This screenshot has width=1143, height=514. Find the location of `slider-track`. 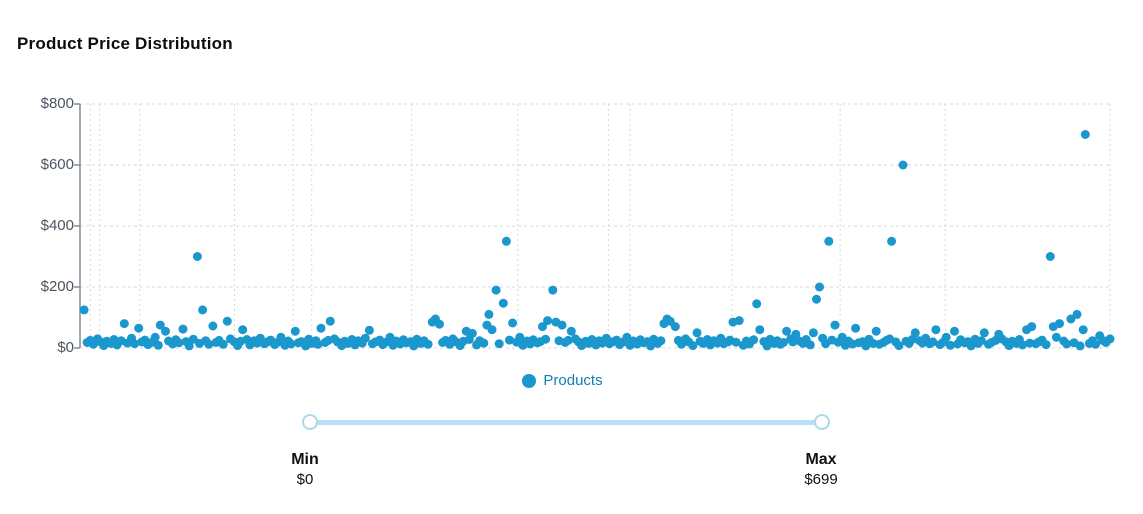

slider-track is located at coordinates (566, 422).